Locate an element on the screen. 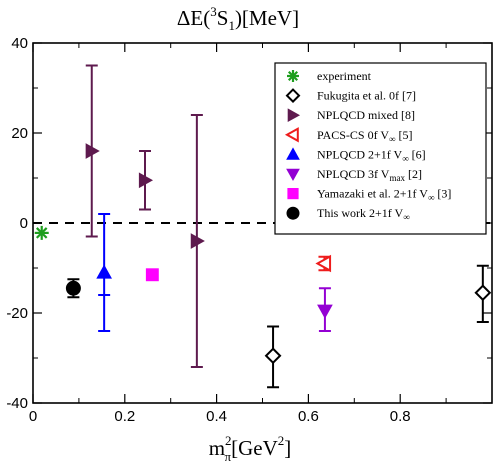  series-triangle-down is located at coordinates (325, 309).